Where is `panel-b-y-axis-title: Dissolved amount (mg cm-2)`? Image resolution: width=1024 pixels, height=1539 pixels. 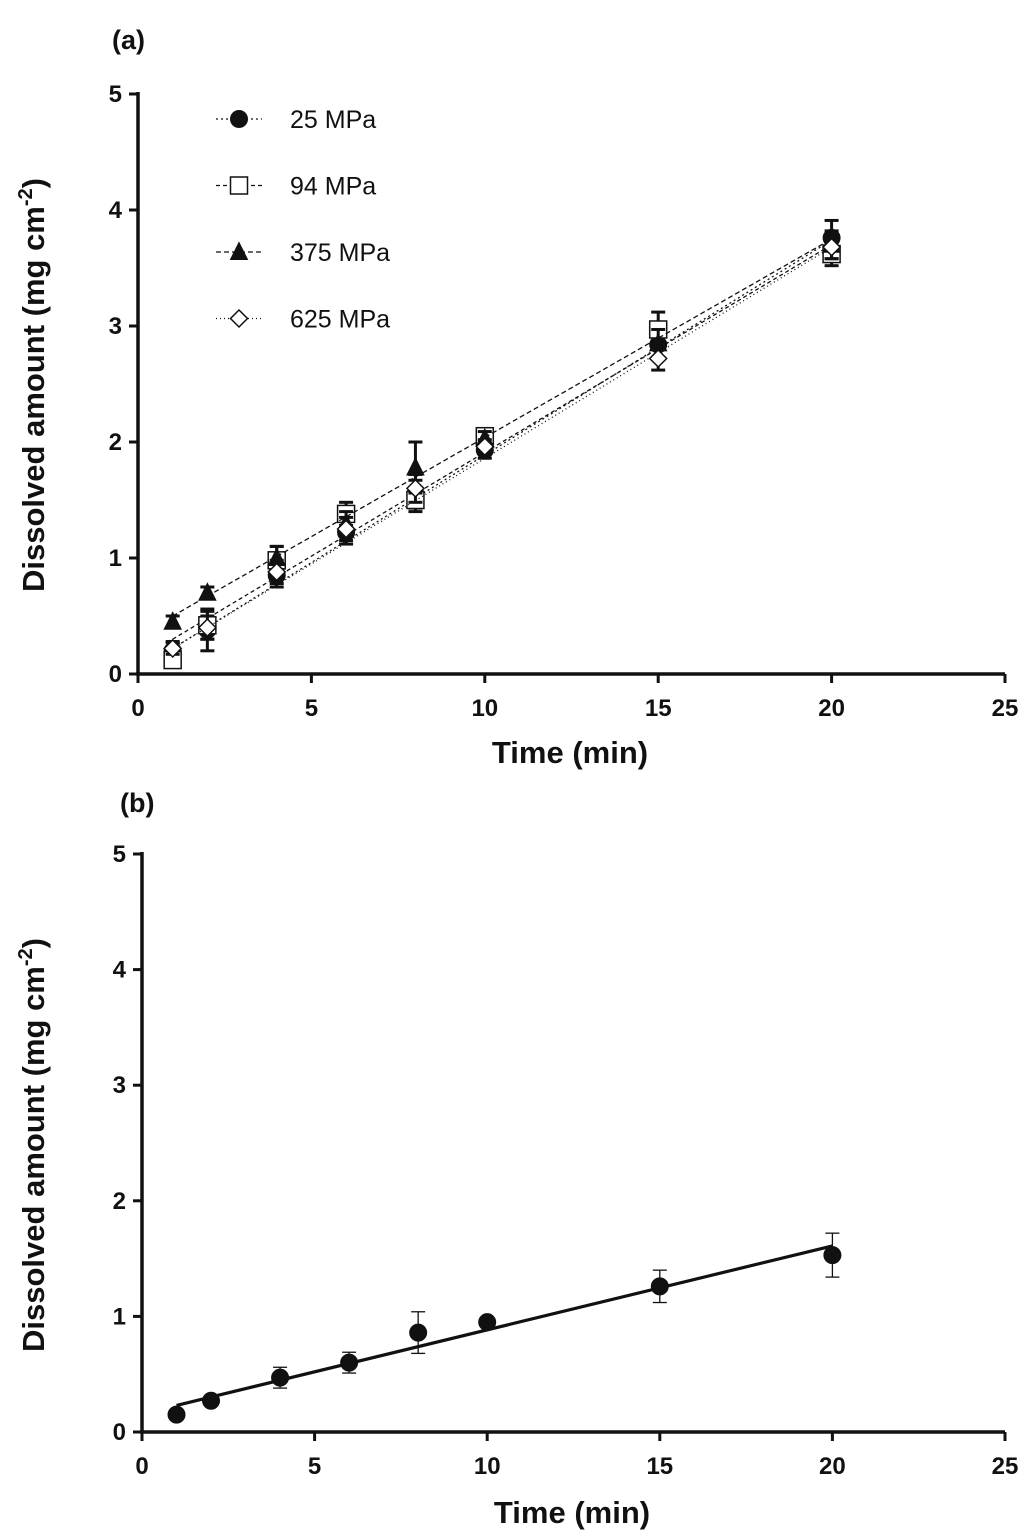
panel-b-y-axis-title: Dissolved amount (mg cm-2) is located at coordinates (33, 1145).